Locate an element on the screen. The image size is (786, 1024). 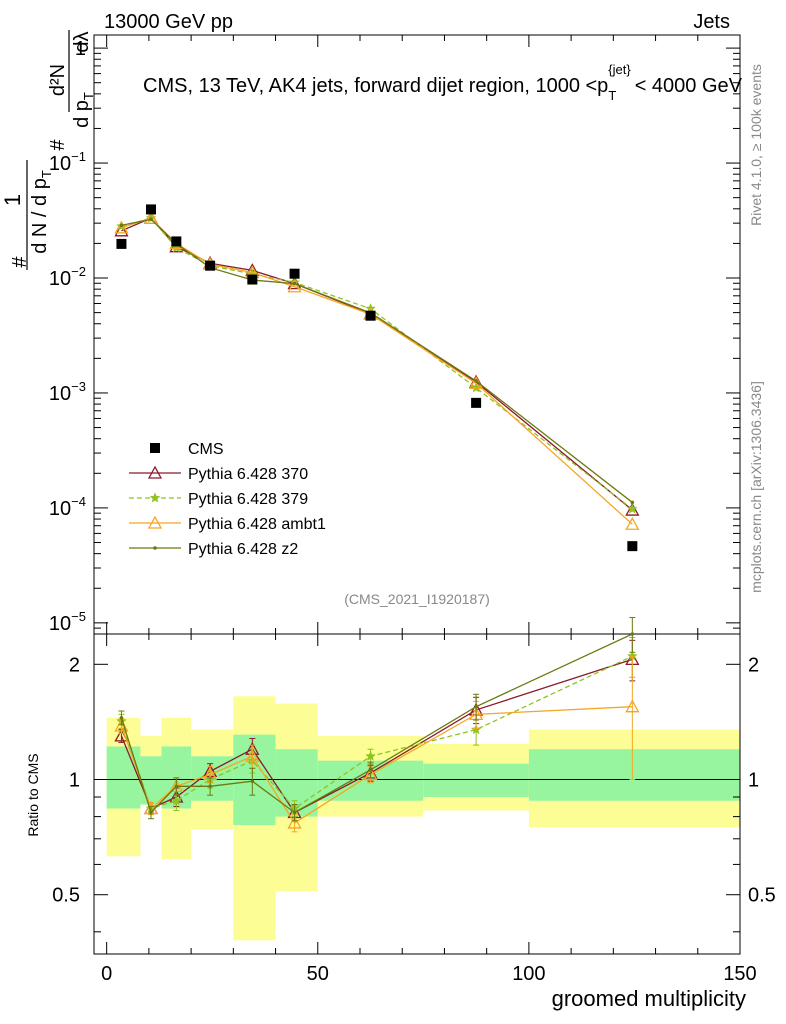
main-y-tick-label: 10⁻³ is located at coordinates (67, 392).